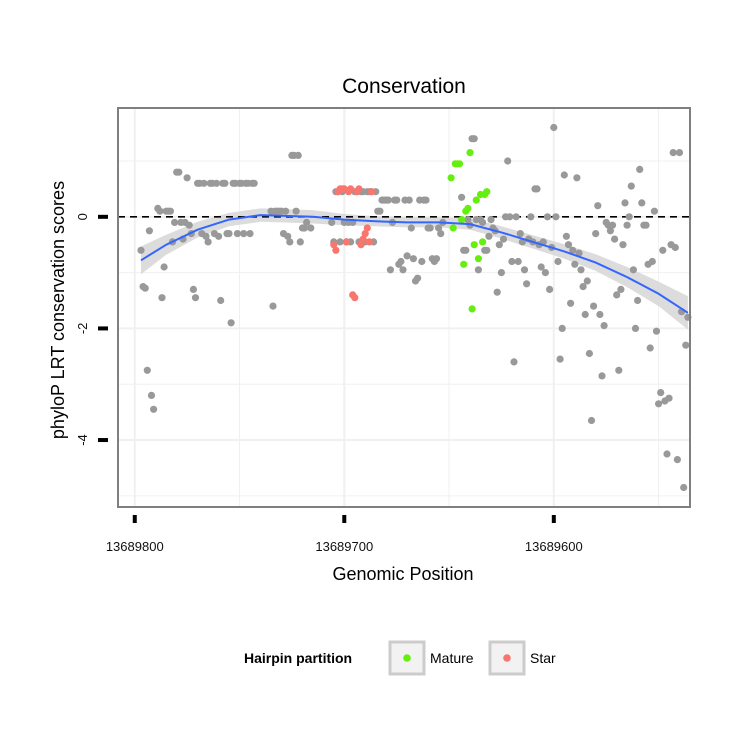  What do you see at coordinates (353, 243) in the screenshot?
I see `points-star` at bounding box center [353, 243].